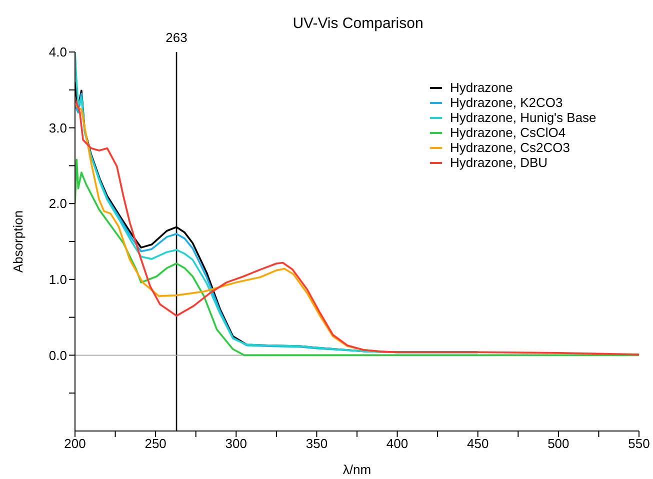 This screenshot has width=653, height=479. Describe the element at coordinates (357, 469) in the screenshot. I see `x-axis-title: λ/nm` at that location.